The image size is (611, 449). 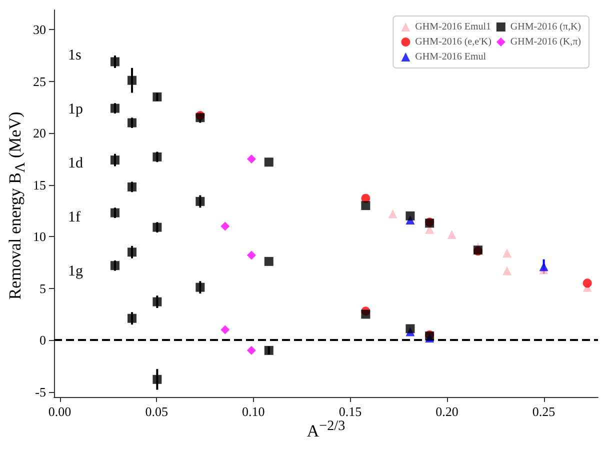 What do you see at coordinates (39, 236) in the screenshot?
I see `y-tick-label: 10` at bounding box center [39, 236].